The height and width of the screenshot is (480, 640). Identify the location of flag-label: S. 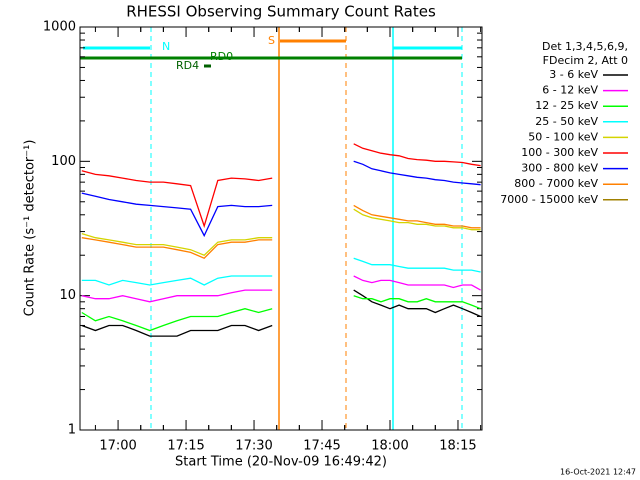
(271, 40).